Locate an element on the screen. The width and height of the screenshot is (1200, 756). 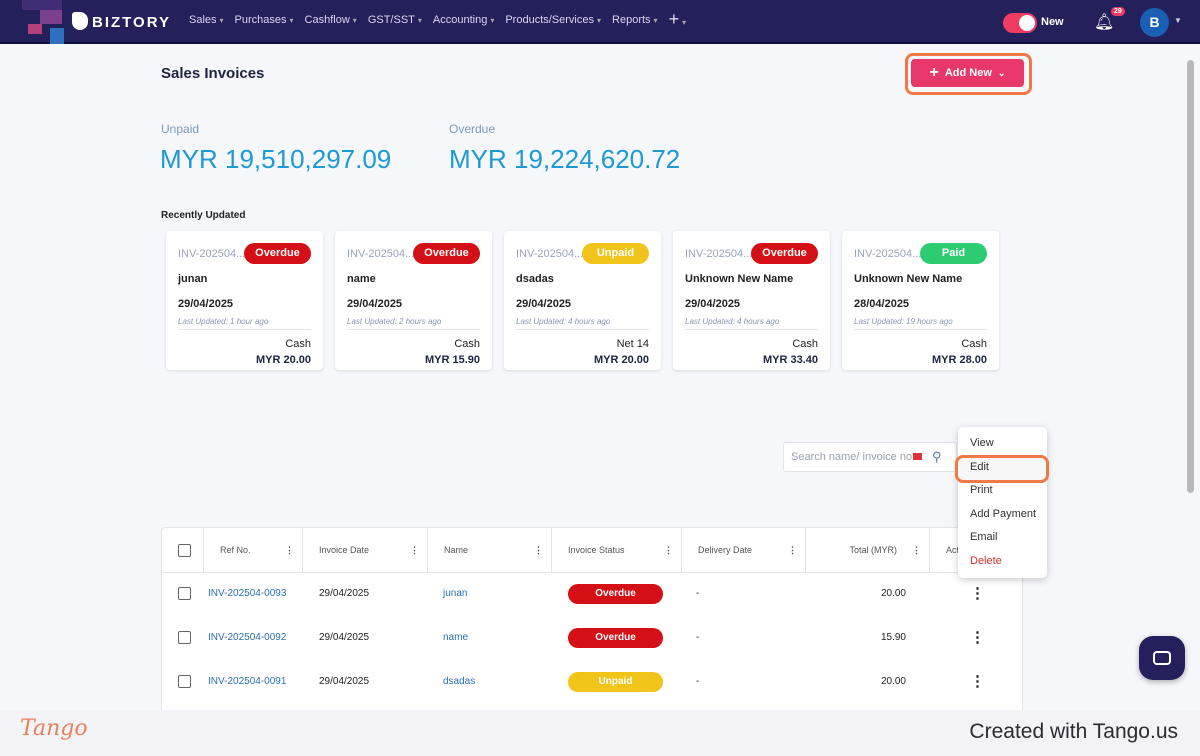
chat-icon is located at coordinates (1162, 658).